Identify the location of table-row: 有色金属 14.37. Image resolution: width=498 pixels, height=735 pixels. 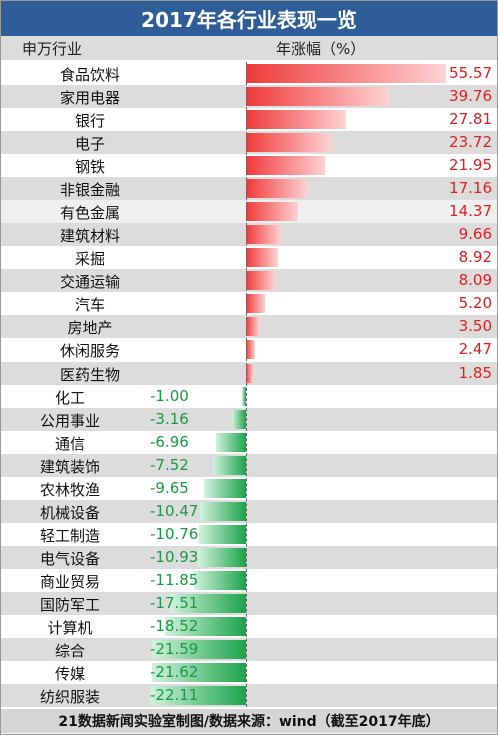
(249, 212).